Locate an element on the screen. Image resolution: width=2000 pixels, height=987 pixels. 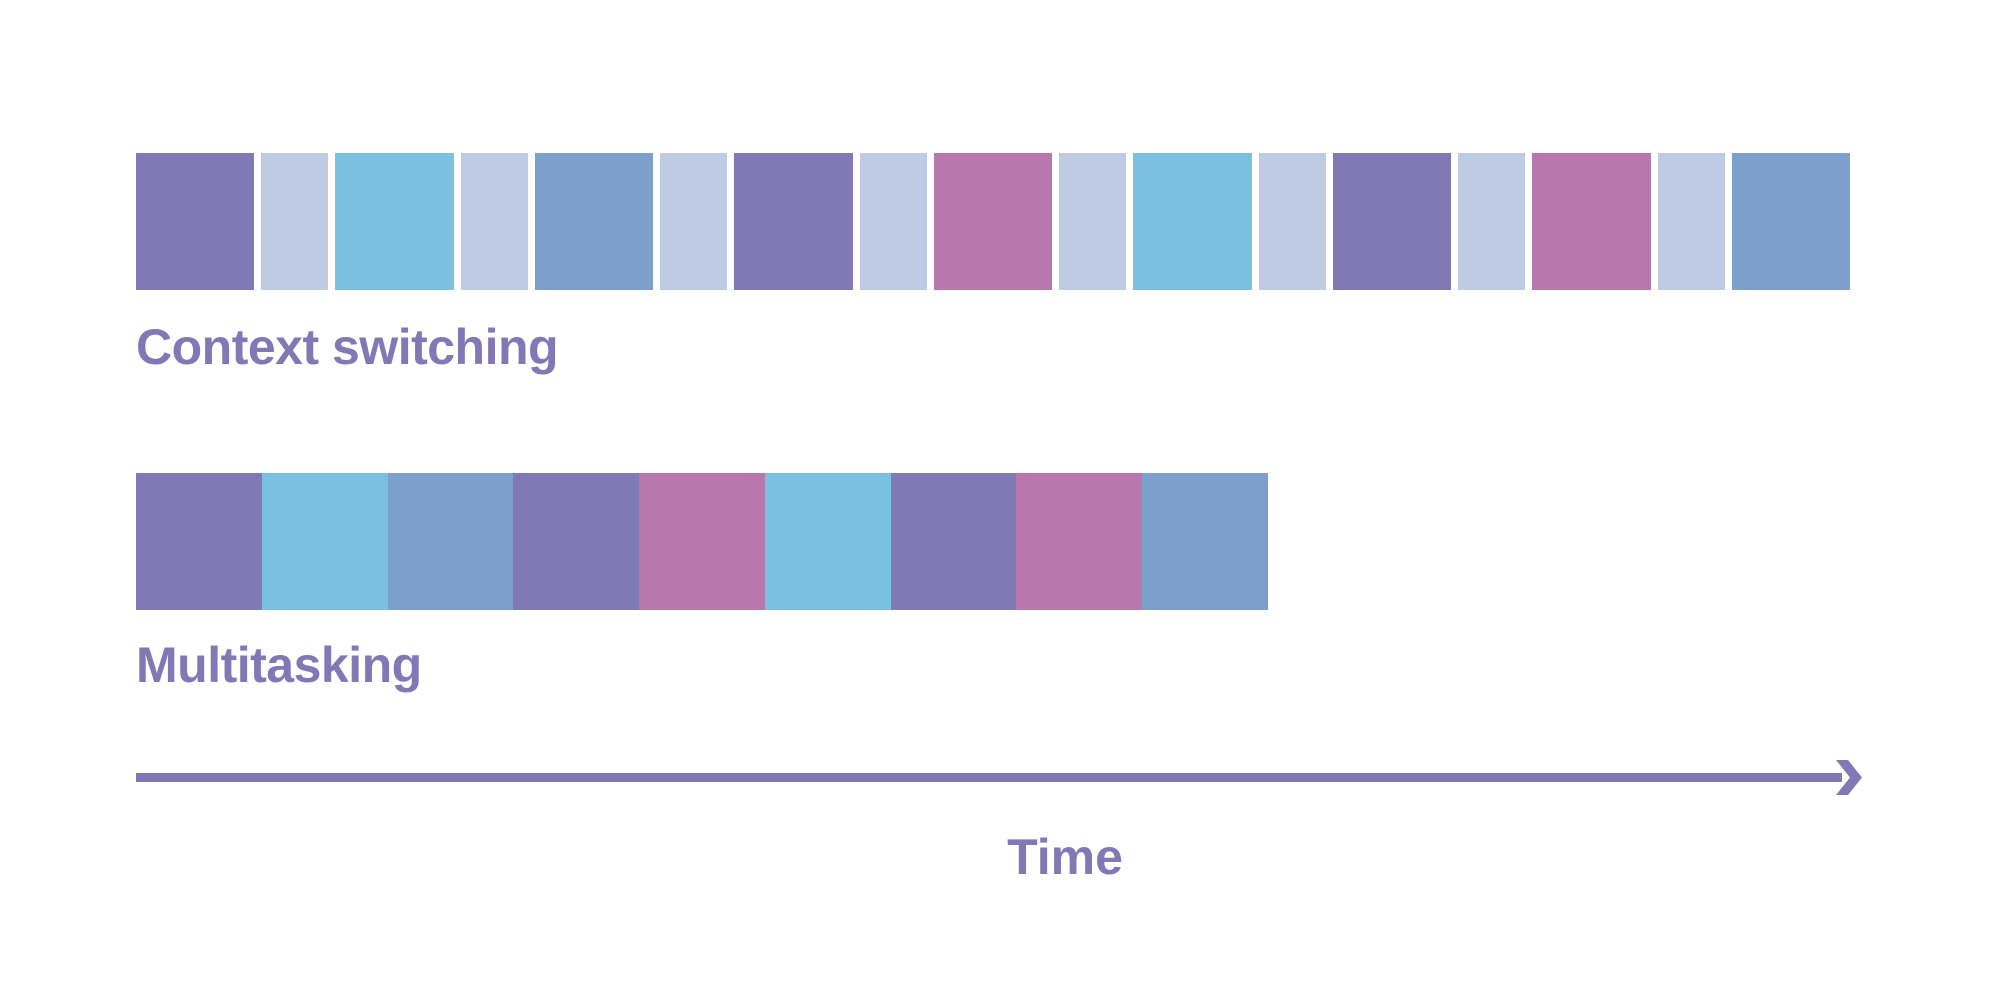
context-switching-timeline is located at coordinates (993, 221).